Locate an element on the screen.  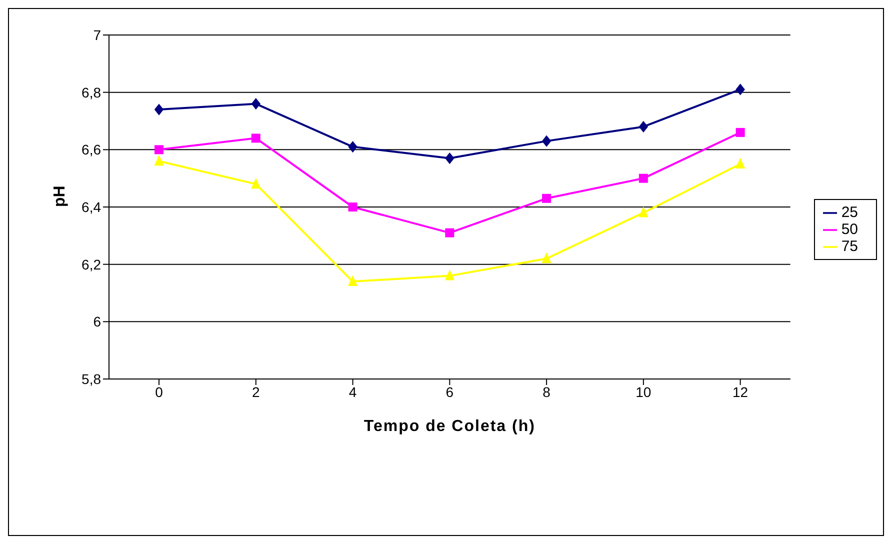
y-axis-title: pH is located at coordinates (60, 196).